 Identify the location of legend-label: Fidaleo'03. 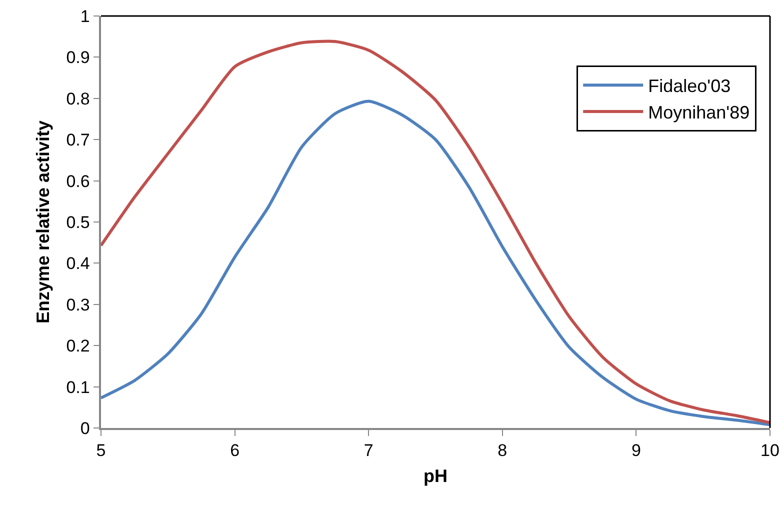
(689, 86).